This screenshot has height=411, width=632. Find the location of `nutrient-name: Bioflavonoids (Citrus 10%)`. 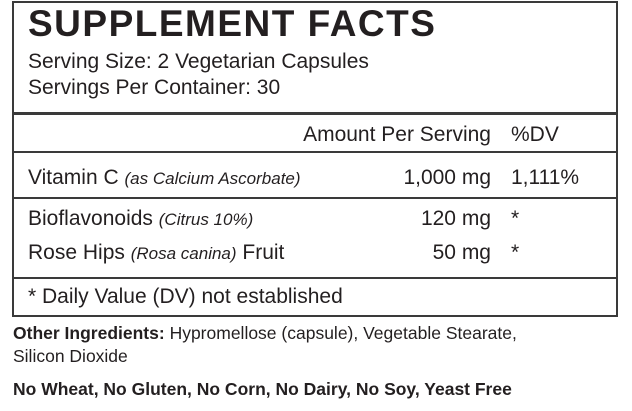

nutrient-name: Bioflavonoids (Citrus 10%) is located at coordinates (141, 218).